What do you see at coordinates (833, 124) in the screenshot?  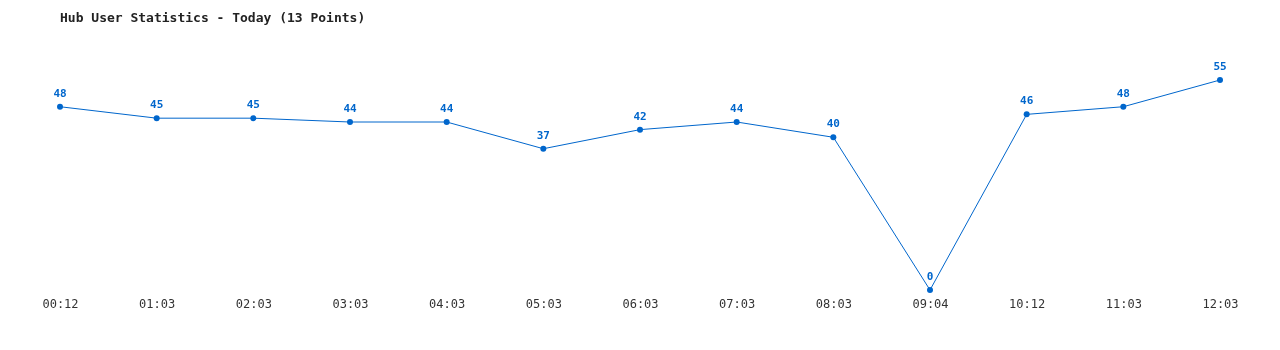 I see `data-label: 40` at bounding box center [833, 124].